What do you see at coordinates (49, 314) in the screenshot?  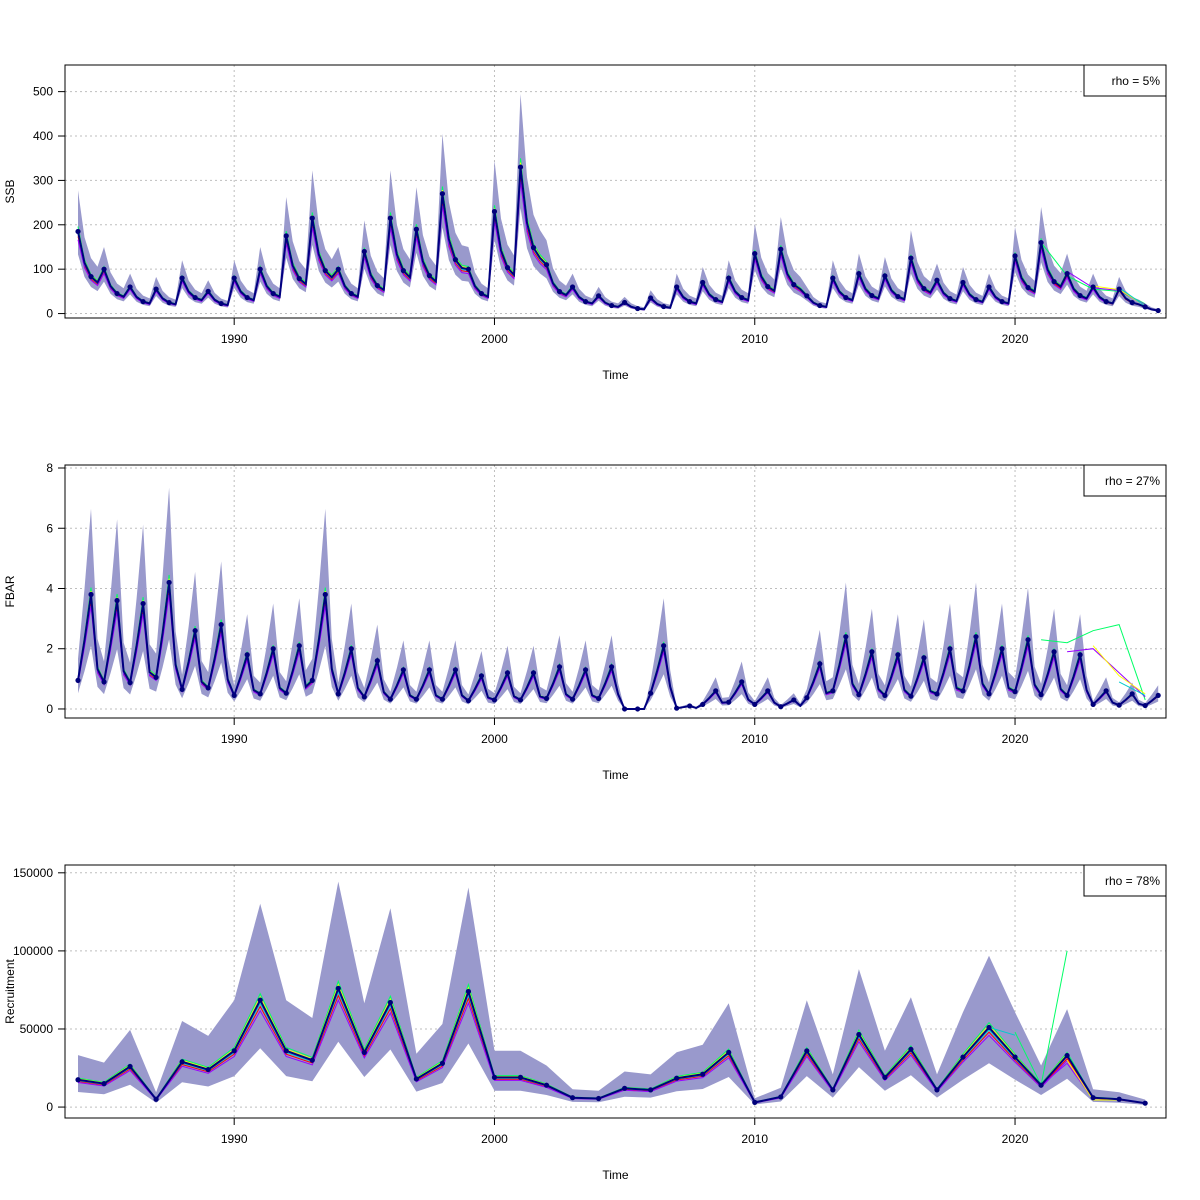 I see `ssb-y-tick-label: 0` at bounding box center [49, 314].